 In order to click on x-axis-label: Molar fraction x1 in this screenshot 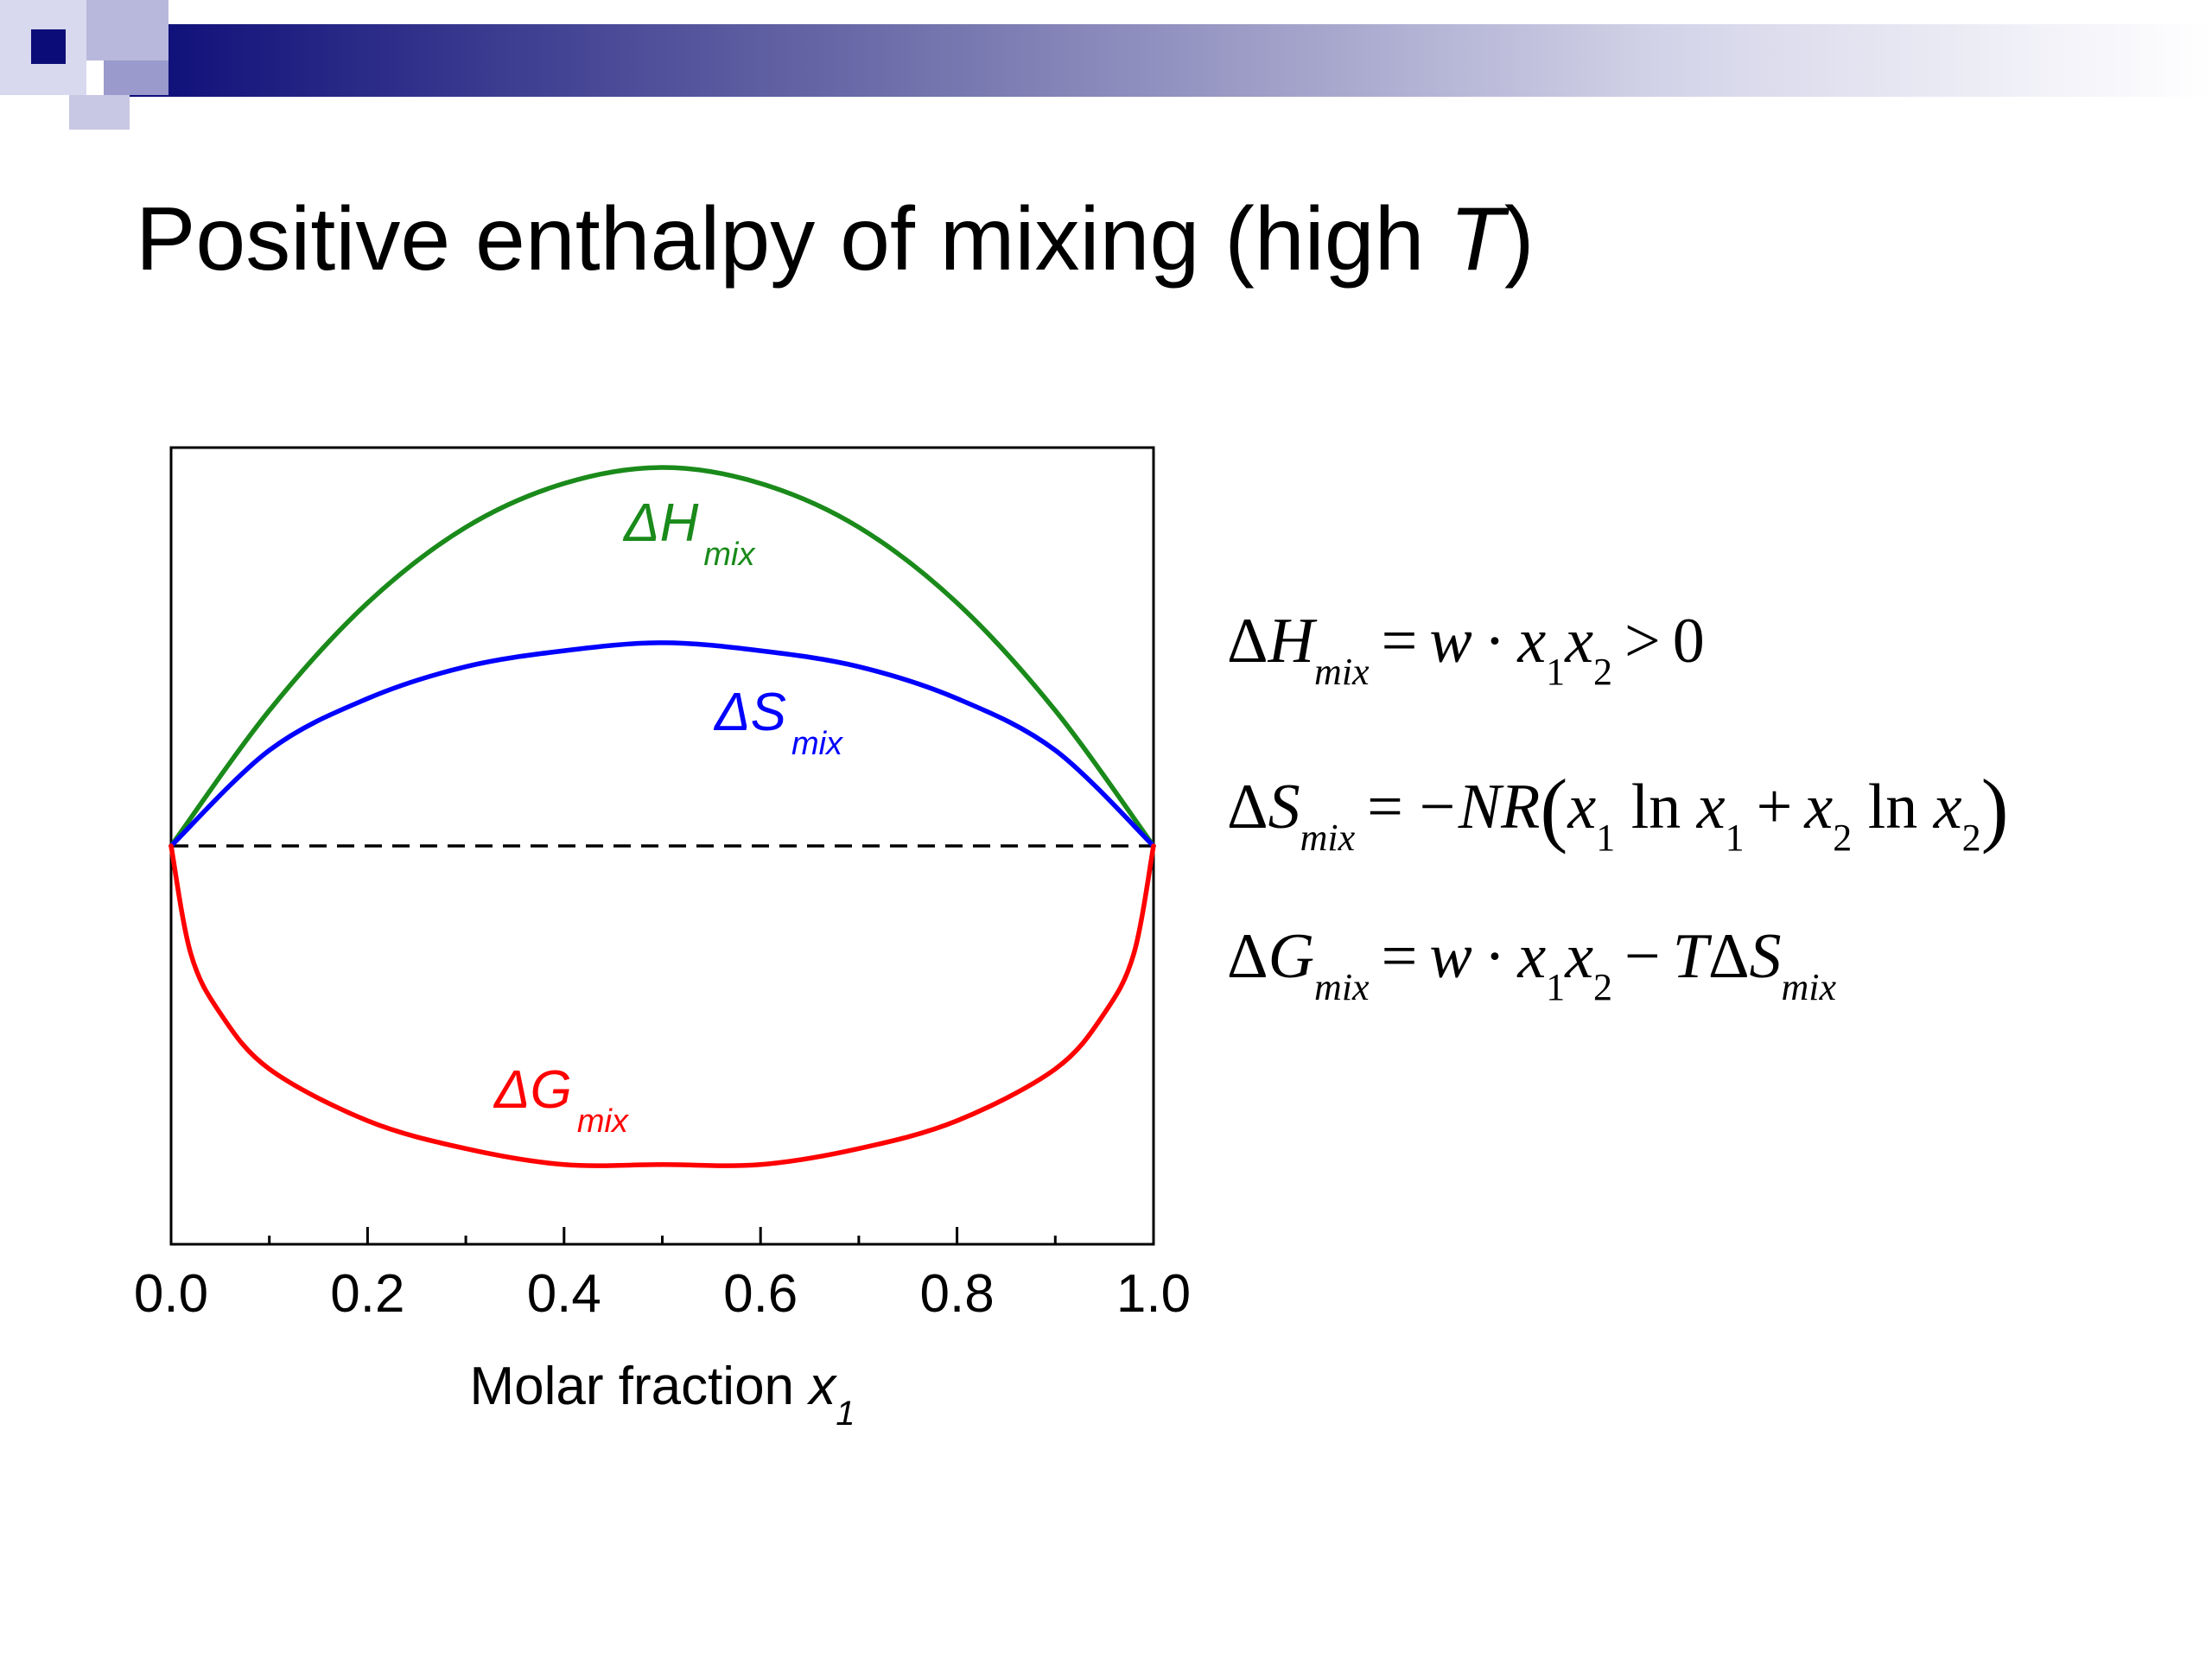, I will do `click(662, 1395)`.